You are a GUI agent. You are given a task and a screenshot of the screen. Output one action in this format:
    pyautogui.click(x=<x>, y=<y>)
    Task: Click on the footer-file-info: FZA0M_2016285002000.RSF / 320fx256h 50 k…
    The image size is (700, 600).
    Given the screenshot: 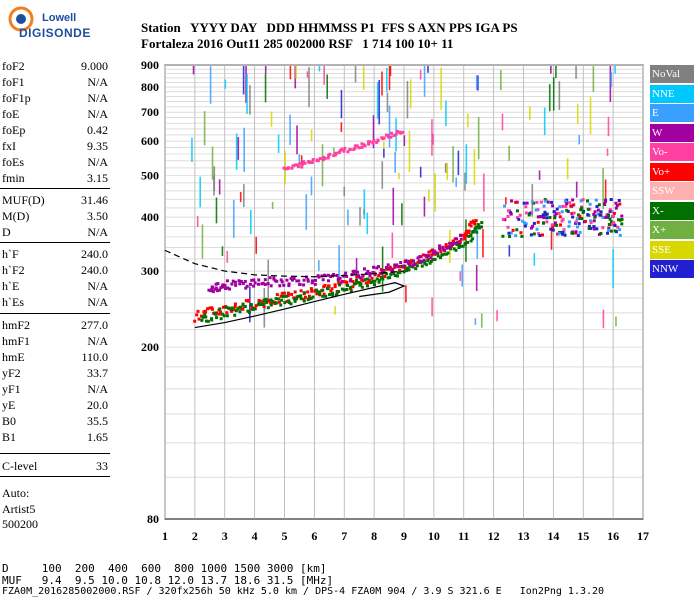 What is the action you would take?
    pyautogui.click(x=303, y=591)
    